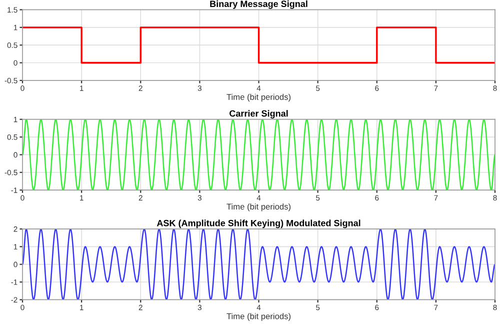  I want to click on chart-title: Carrier Signal, so click(259, 114).